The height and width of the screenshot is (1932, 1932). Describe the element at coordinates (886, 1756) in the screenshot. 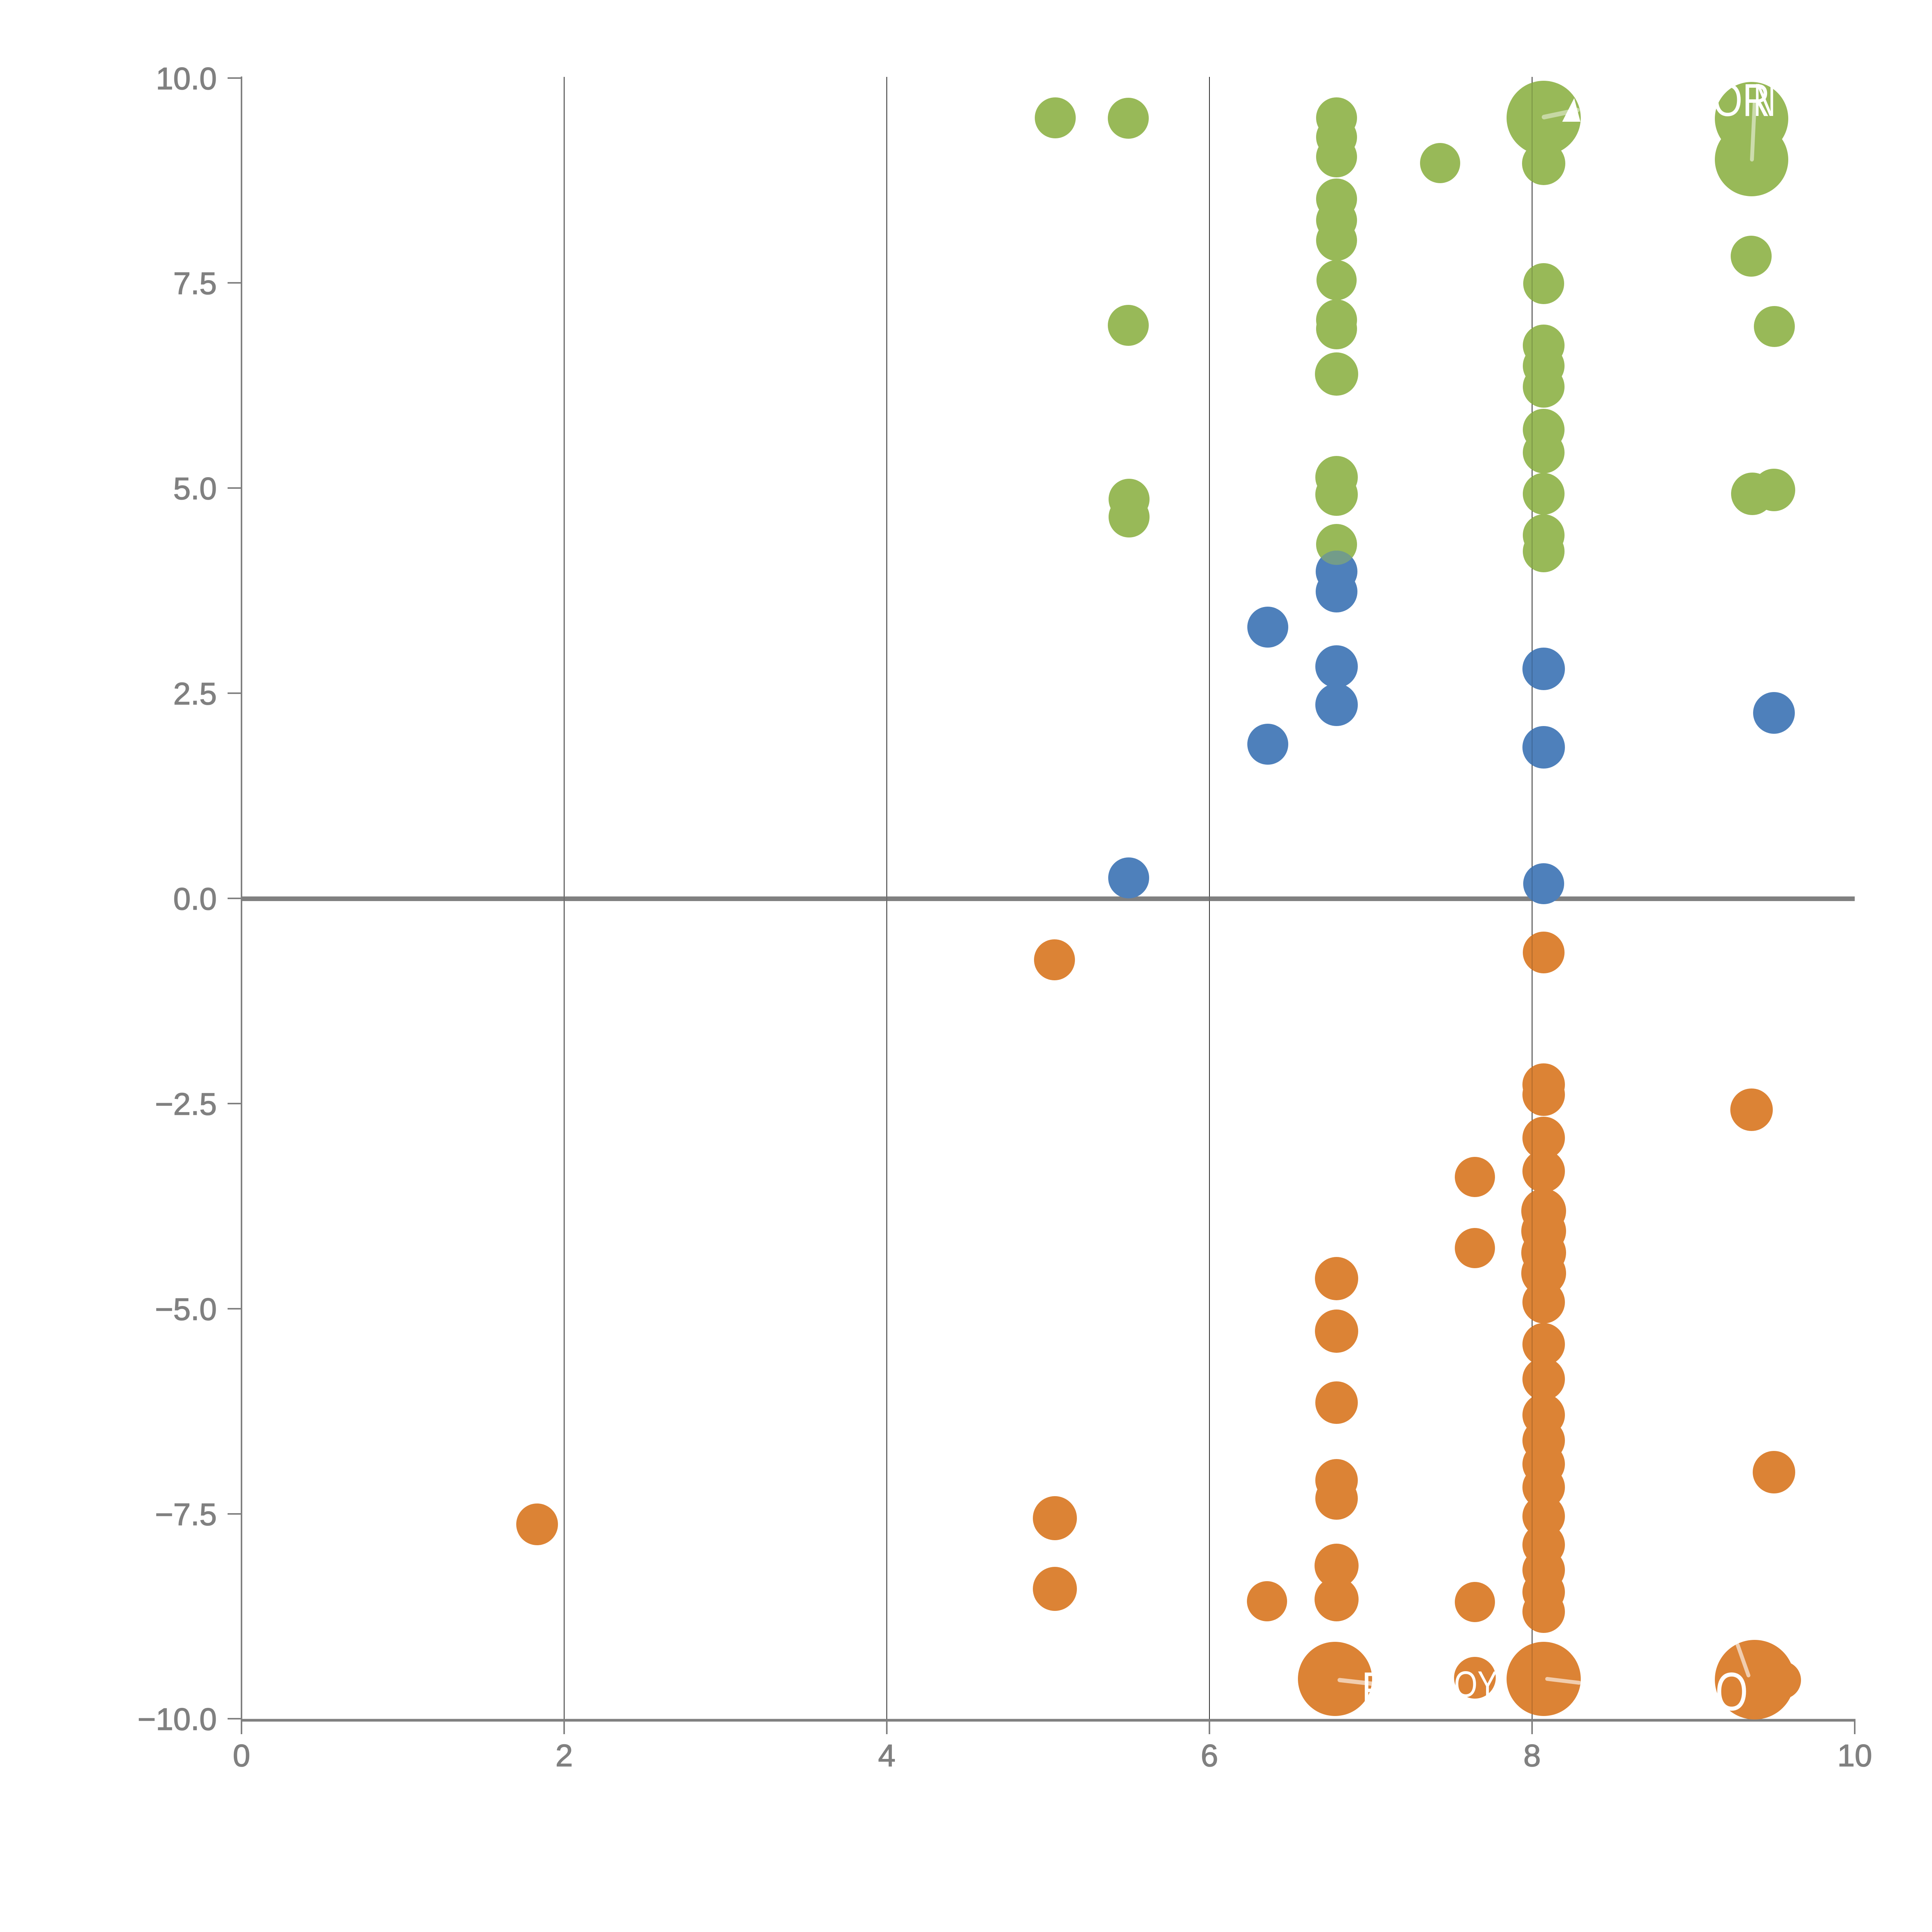

I see `svg-text: 4` at that location.